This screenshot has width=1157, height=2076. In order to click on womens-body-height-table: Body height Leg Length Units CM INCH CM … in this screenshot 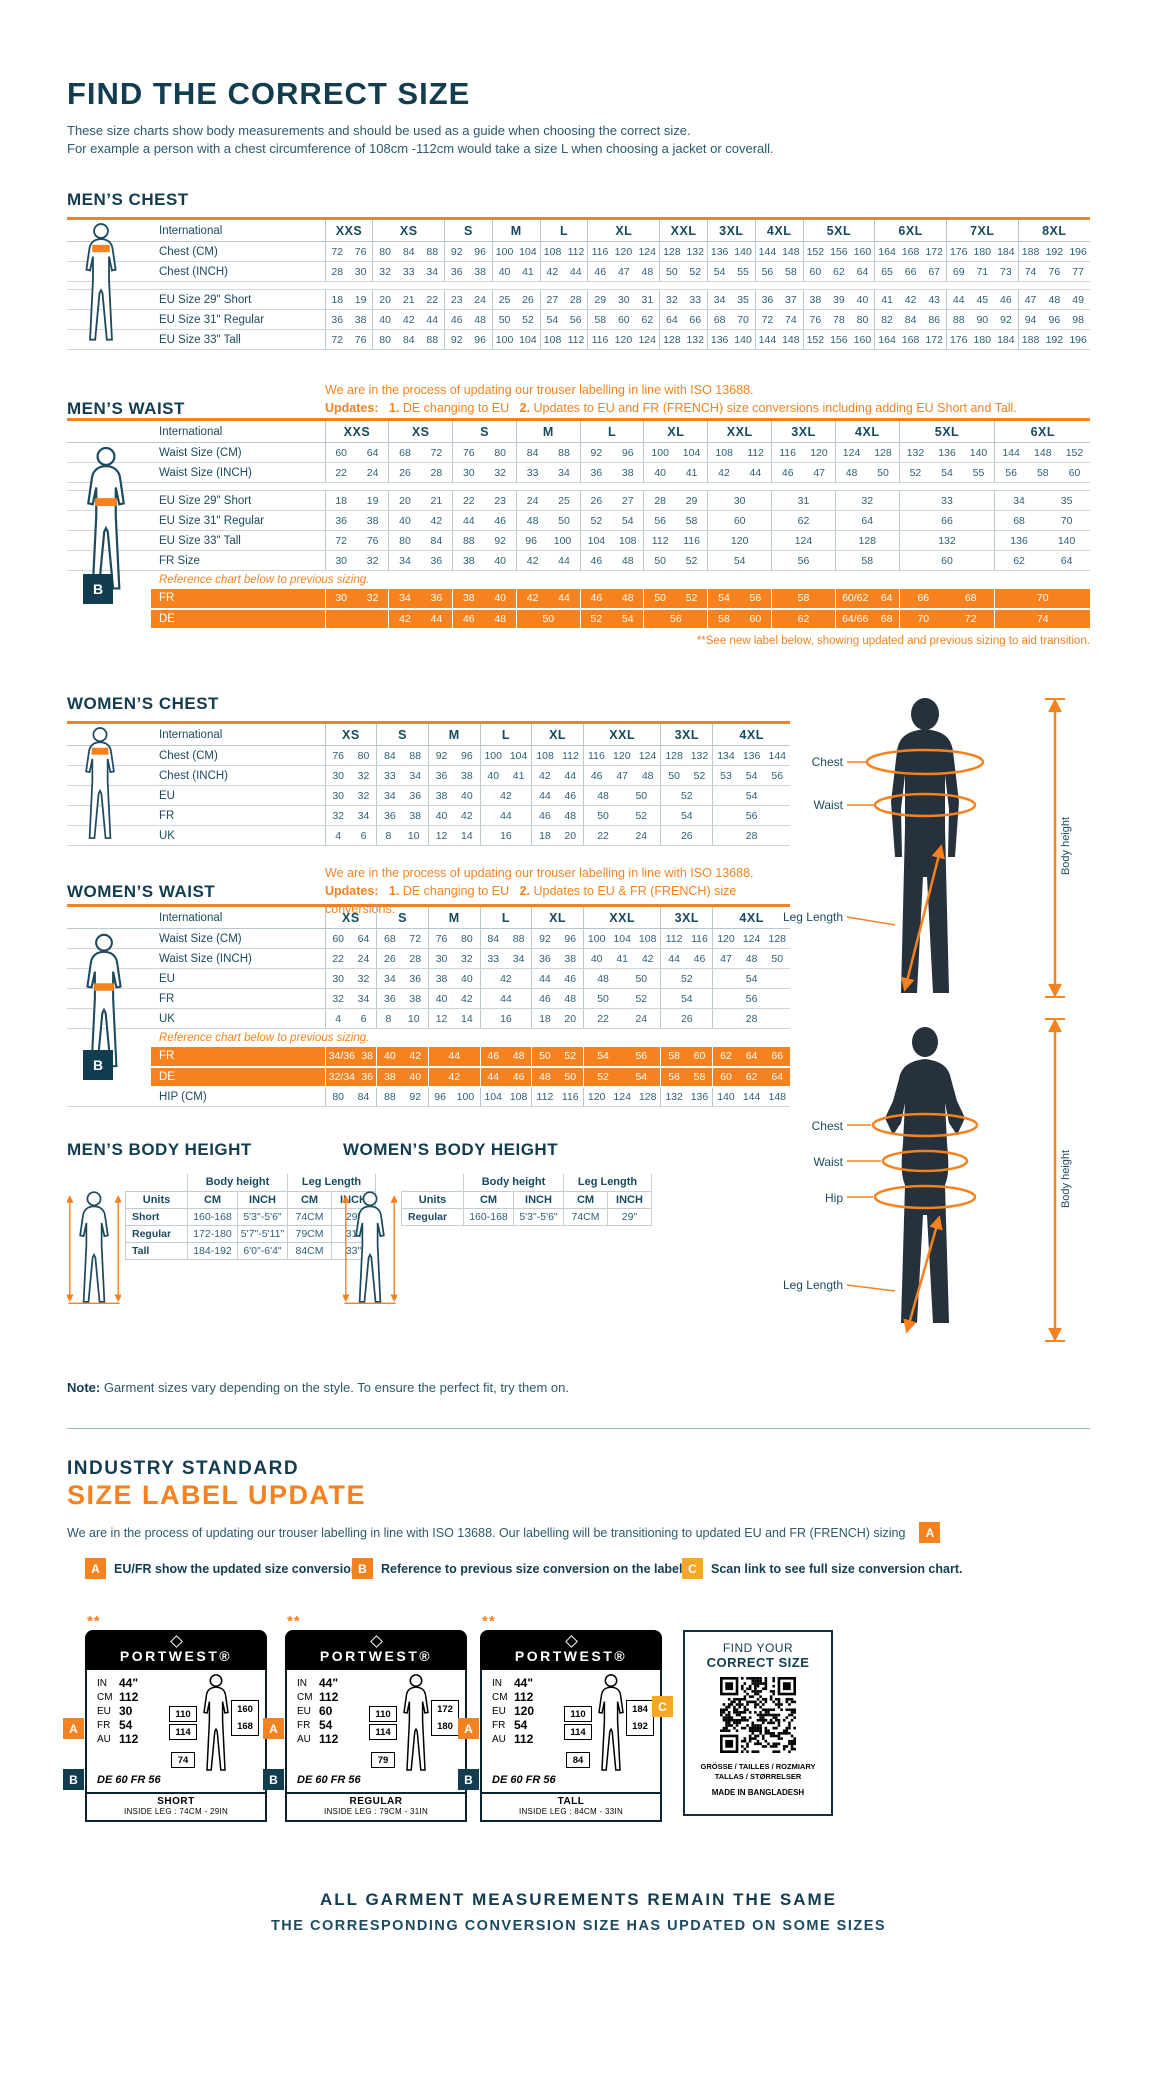, I will do `click(526, 1200)`.